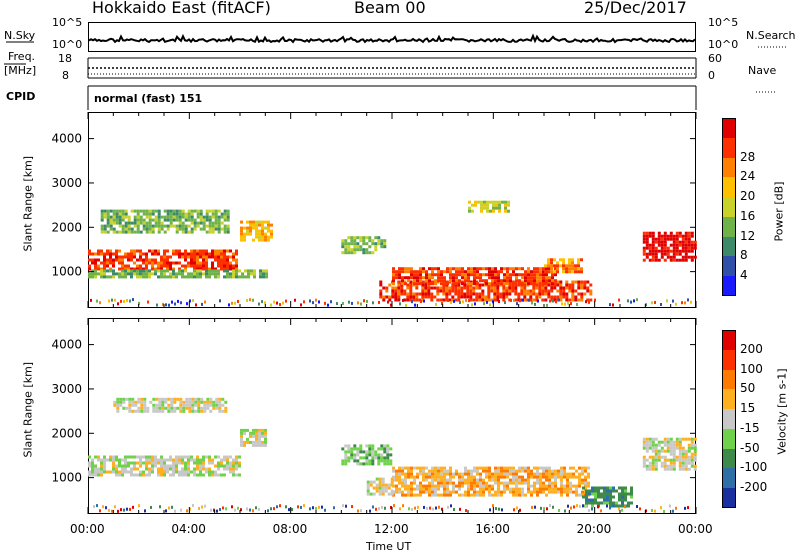 The height and width of the screenshot is (554, 800). What do you see at coordinates (729, 360) in the screenshot?
I see `colorbar-swatch` at bounding box center [729, 360].